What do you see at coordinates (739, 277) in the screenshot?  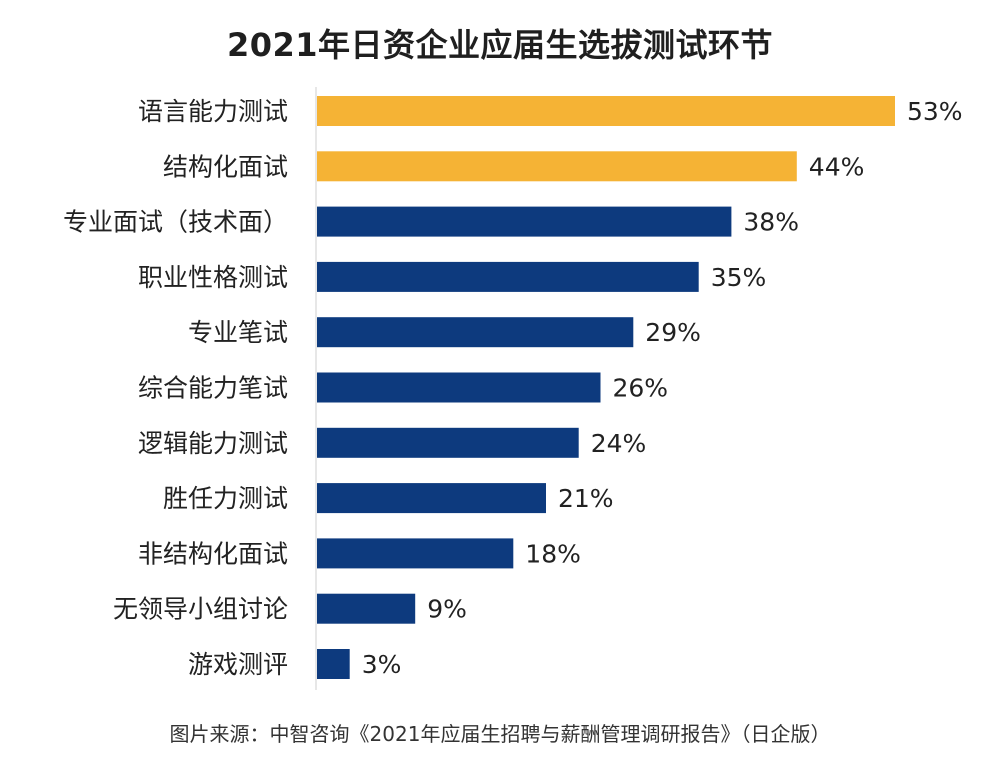 I see `value-label: 35%` at bounding box center [739, 277].